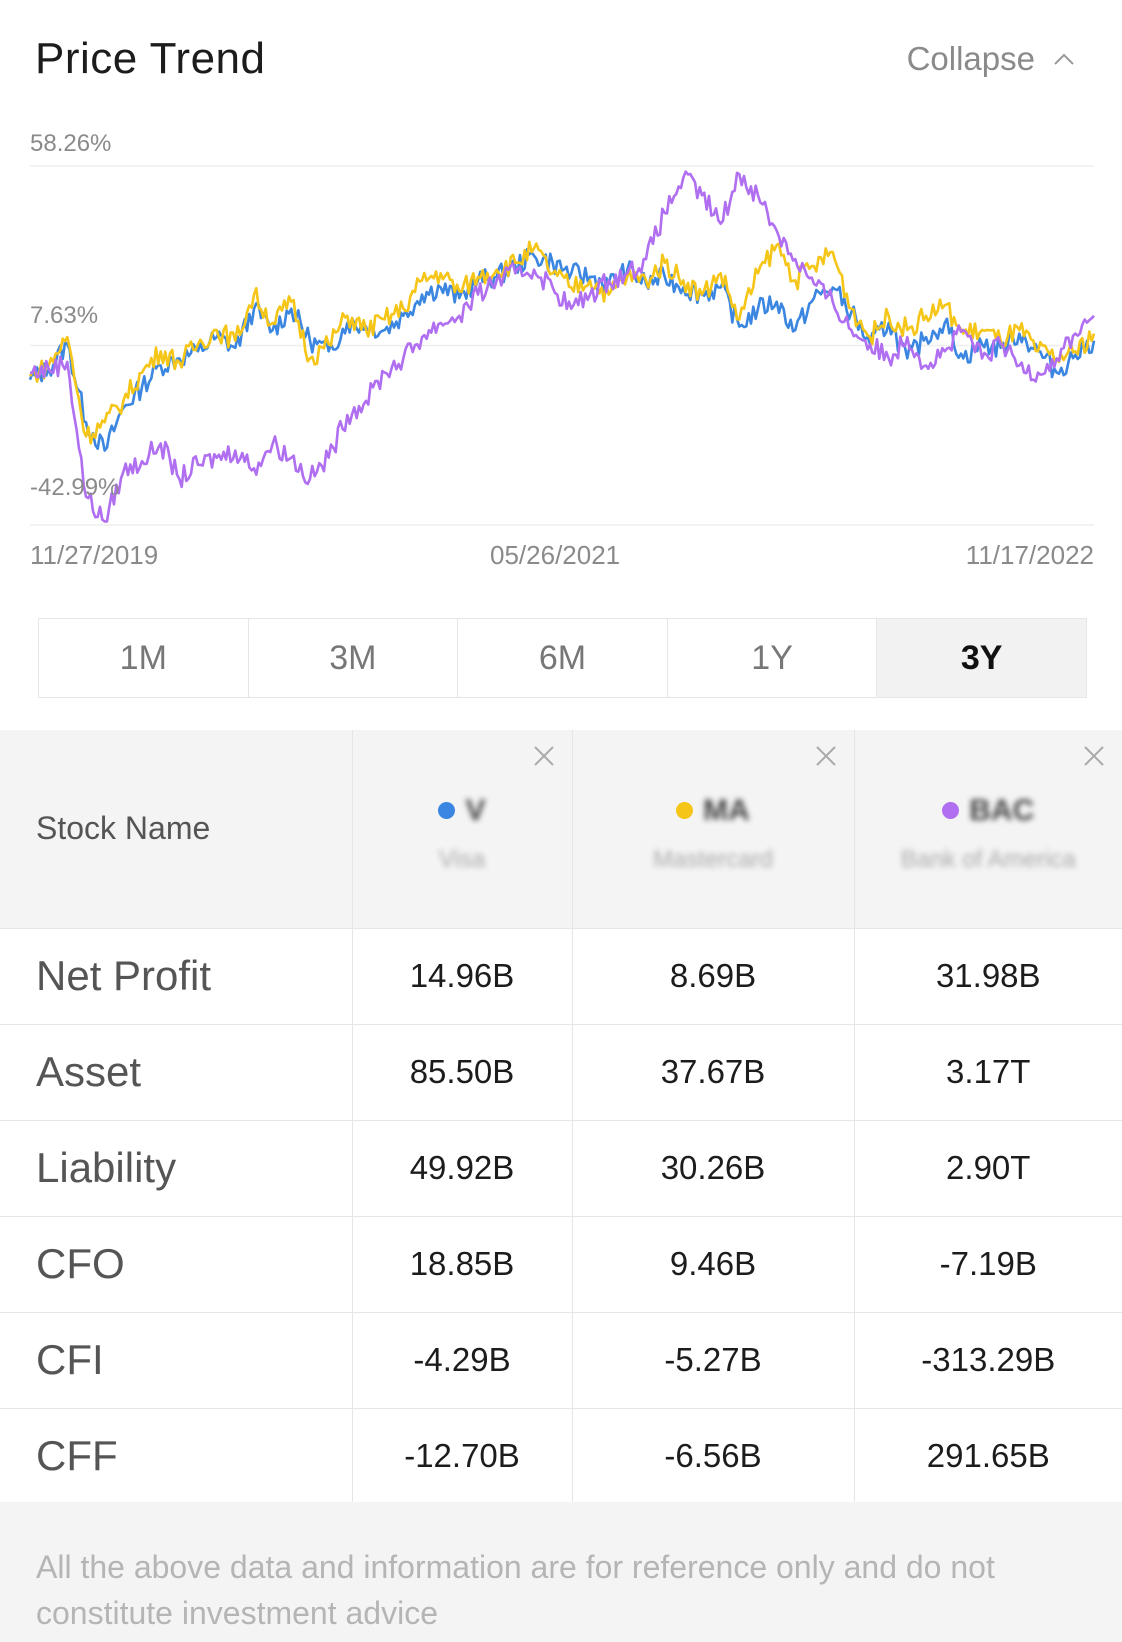  I want to click on row-label: Liability, so click(176, 1168).